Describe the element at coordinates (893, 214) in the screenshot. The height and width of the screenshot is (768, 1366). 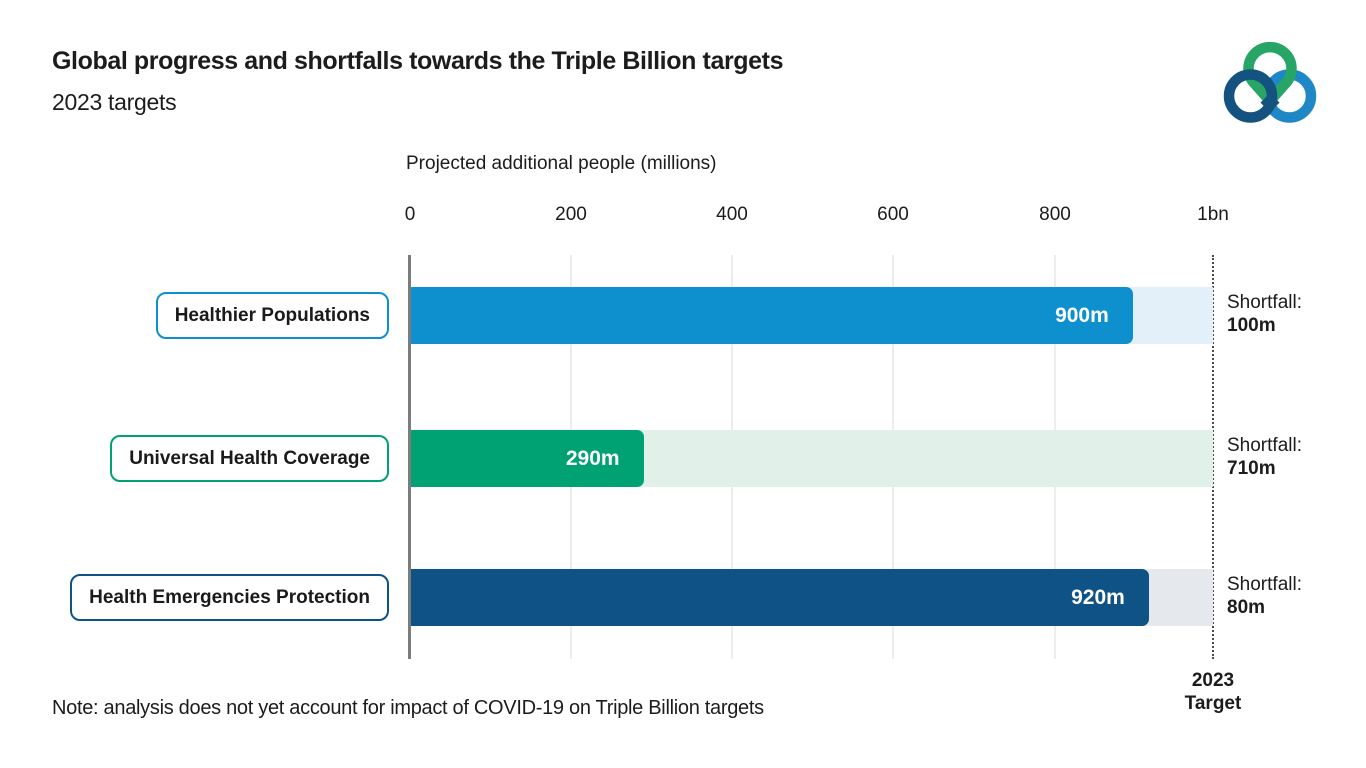
I see `x-tick-600: 600` at that location.